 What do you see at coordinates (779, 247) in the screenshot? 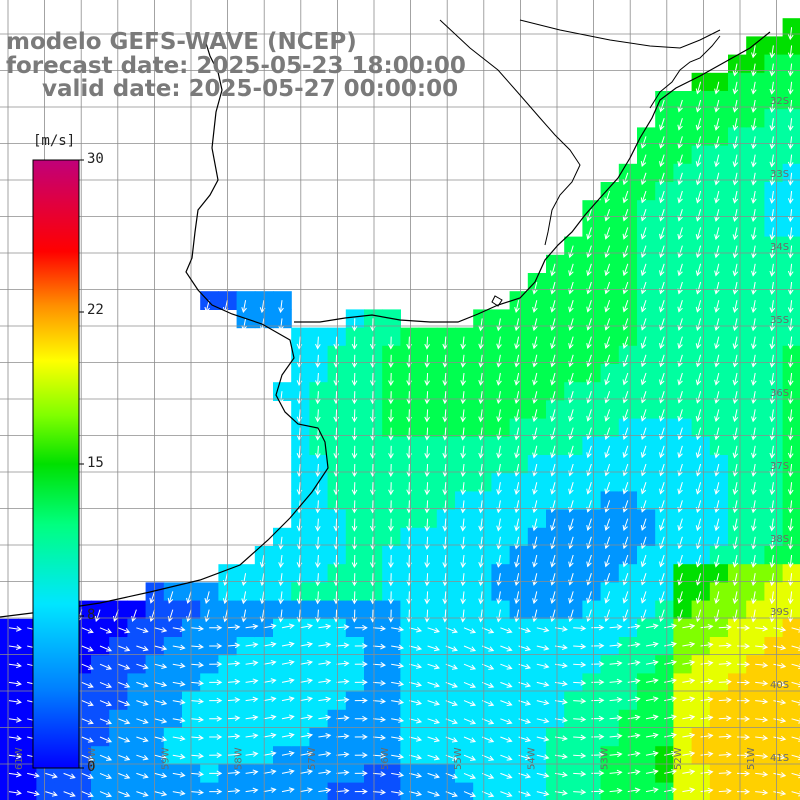
I see `lat-label: 34S` at bounding box center [779, 247].